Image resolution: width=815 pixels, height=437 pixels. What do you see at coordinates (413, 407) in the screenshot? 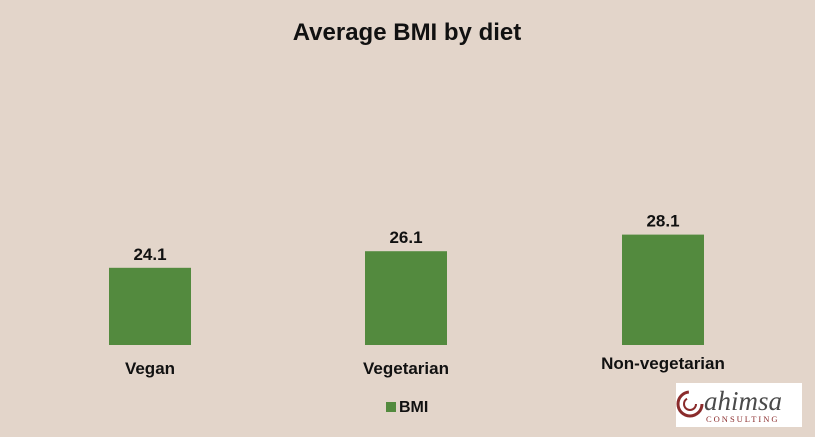
I see `legend-label-bmi: BMI` at bounding box center [413, 407].